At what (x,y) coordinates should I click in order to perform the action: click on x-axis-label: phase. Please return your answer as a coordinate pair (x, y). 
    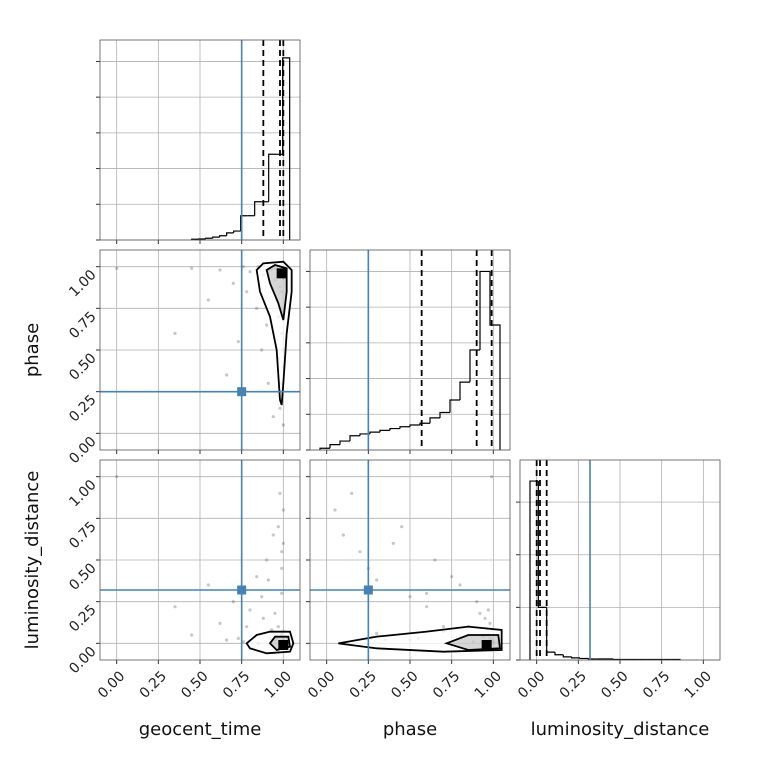
    Looking at the image, I should click on (410, 729).